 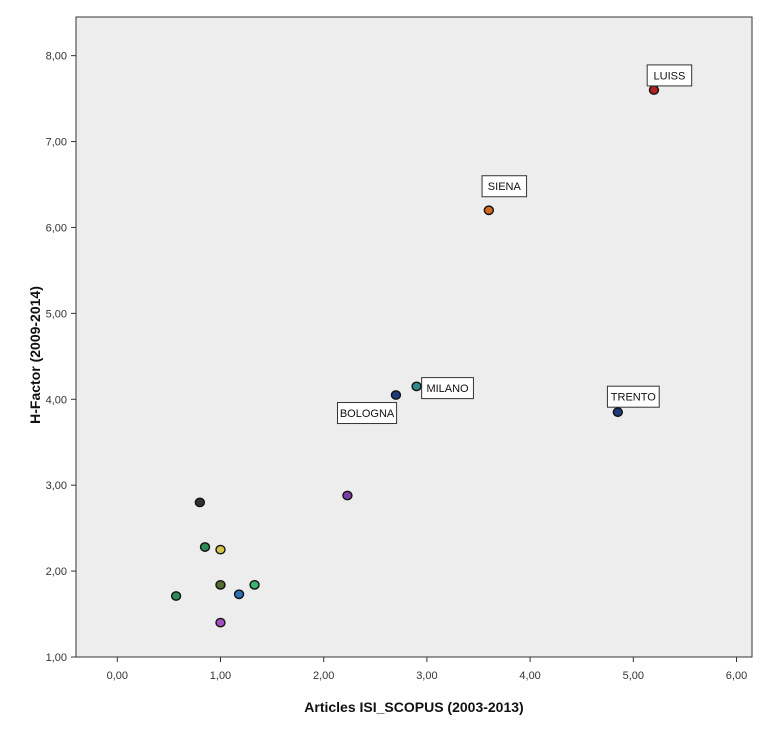 What do you see at coordinates (396, 395) in the screenshot?
I see `data-point-bologna` at bounding box center [396, 395].